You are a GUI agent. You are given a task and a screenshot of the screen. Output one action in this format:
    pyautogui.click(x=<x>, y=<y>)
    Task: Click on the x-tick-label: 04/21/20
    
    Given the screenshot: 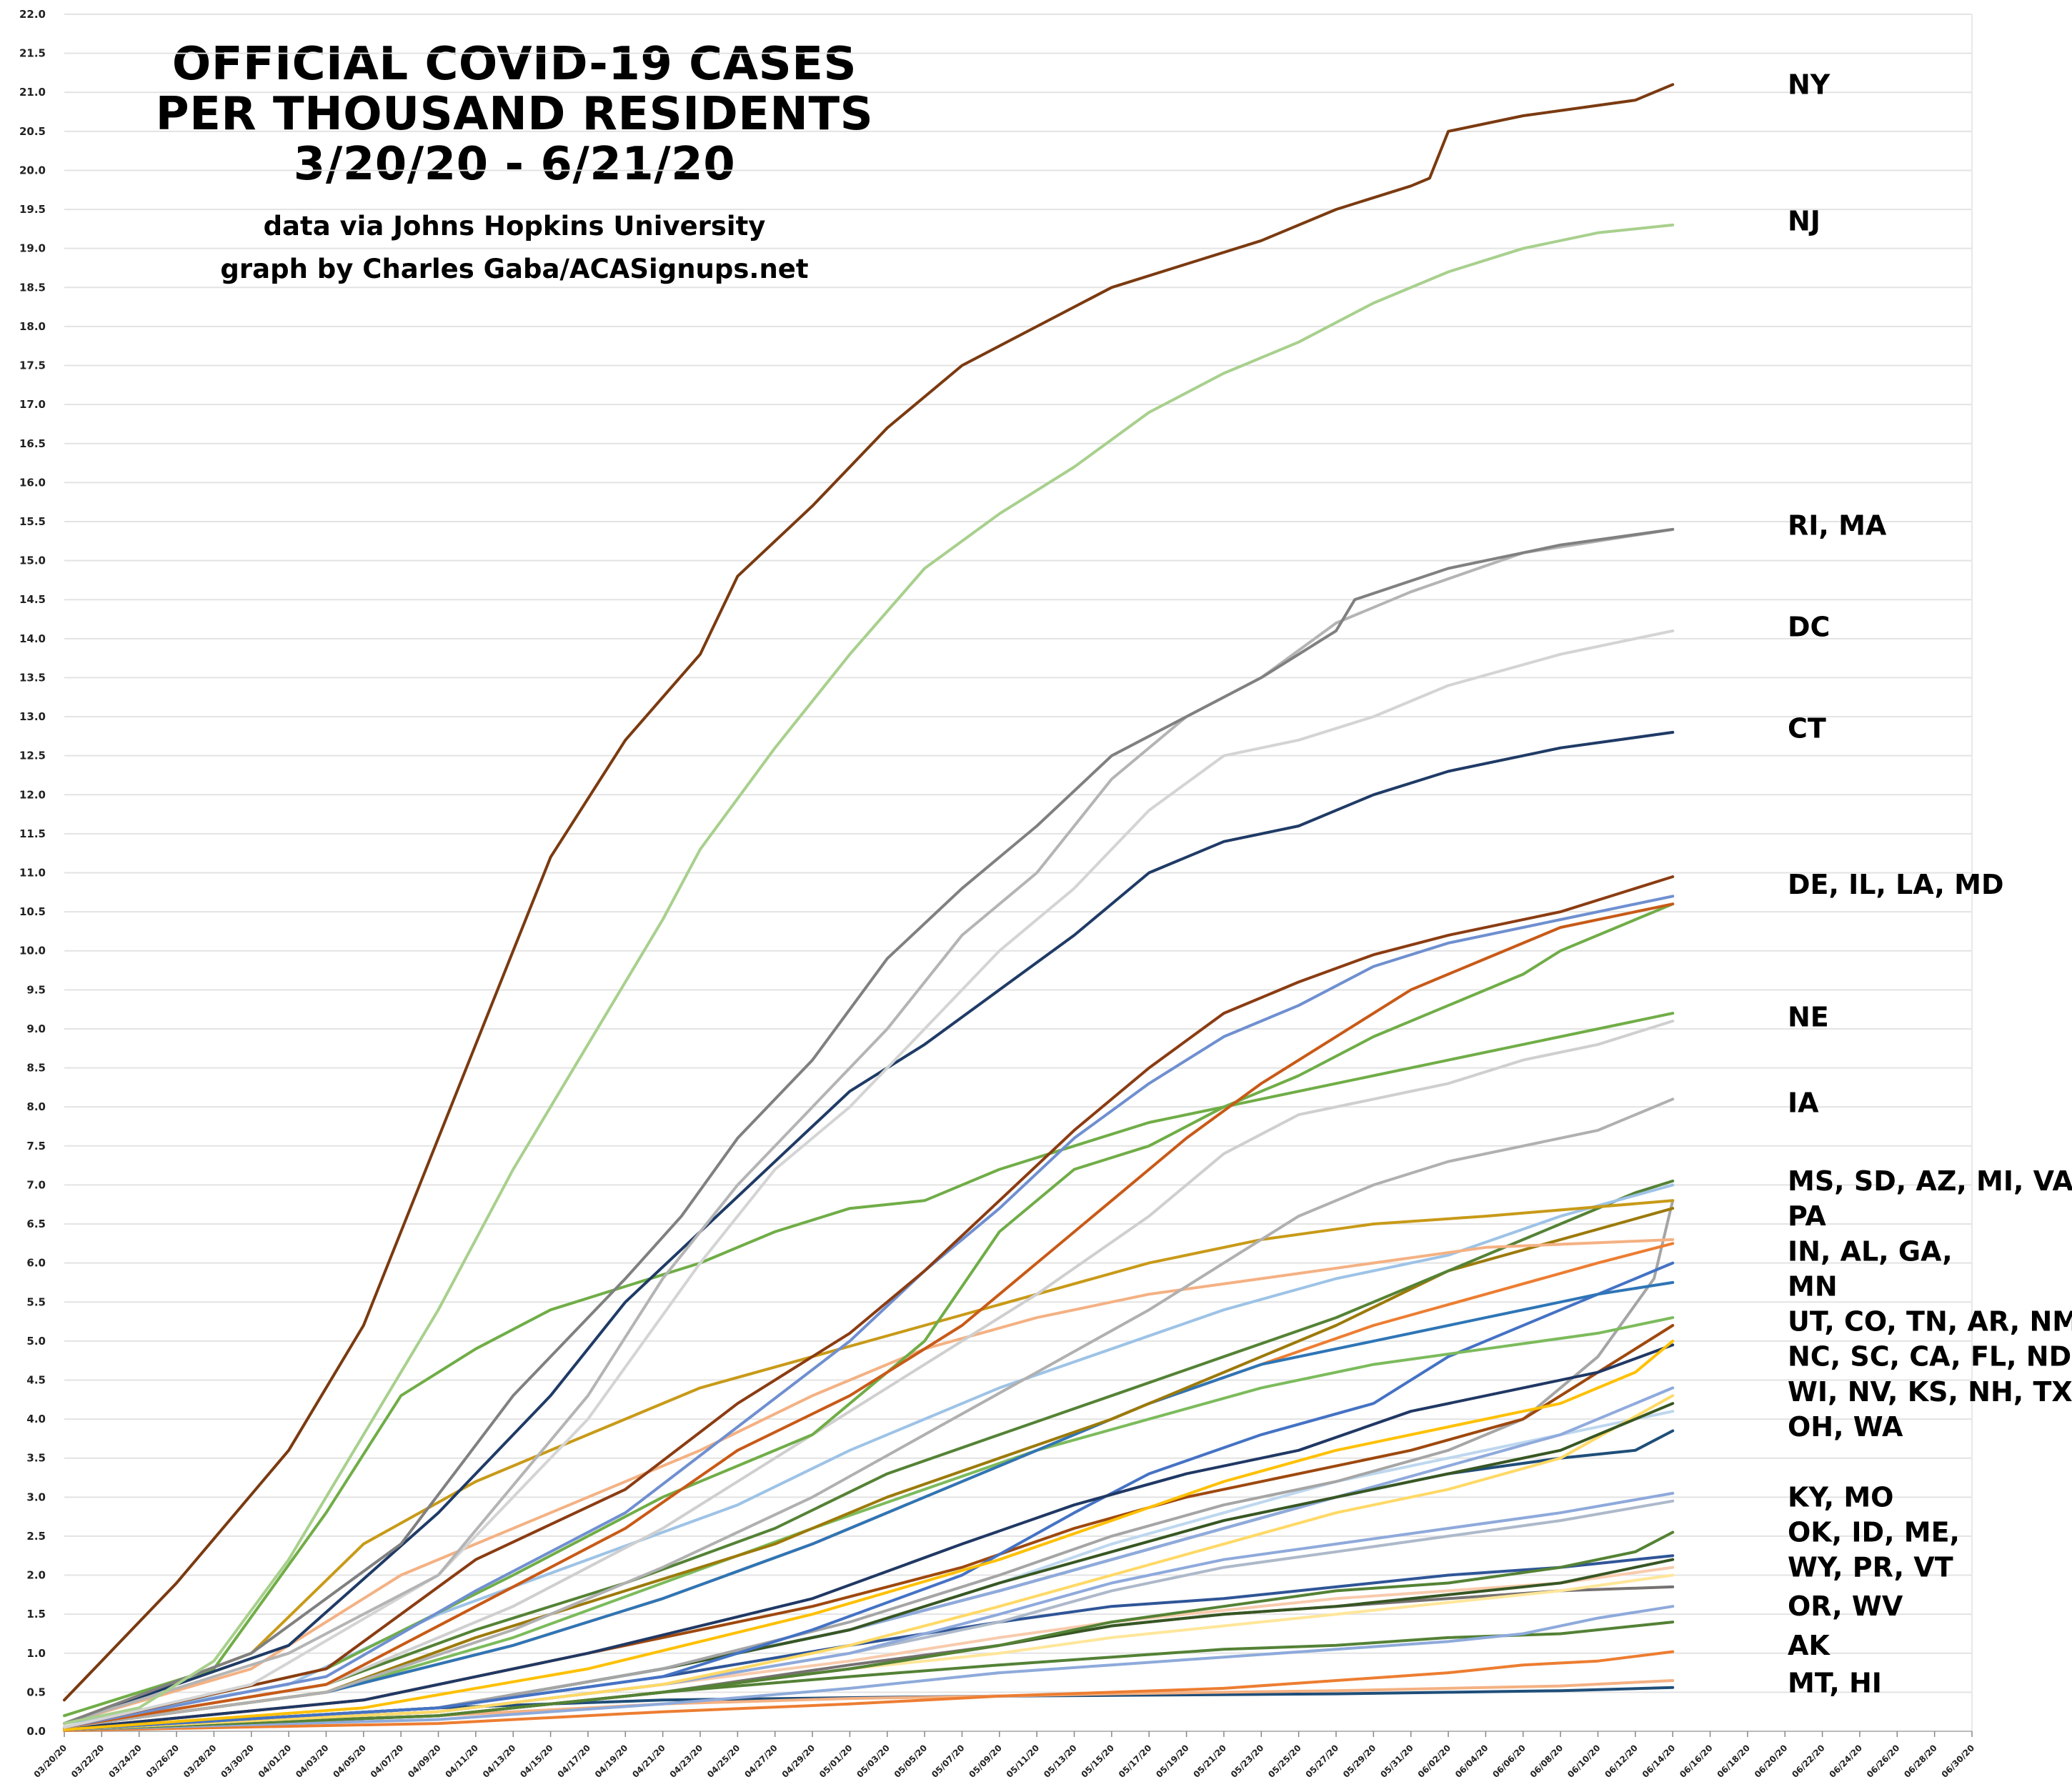 What is the action you would take?
    pyautogui.click(x=648, y=1761)
    